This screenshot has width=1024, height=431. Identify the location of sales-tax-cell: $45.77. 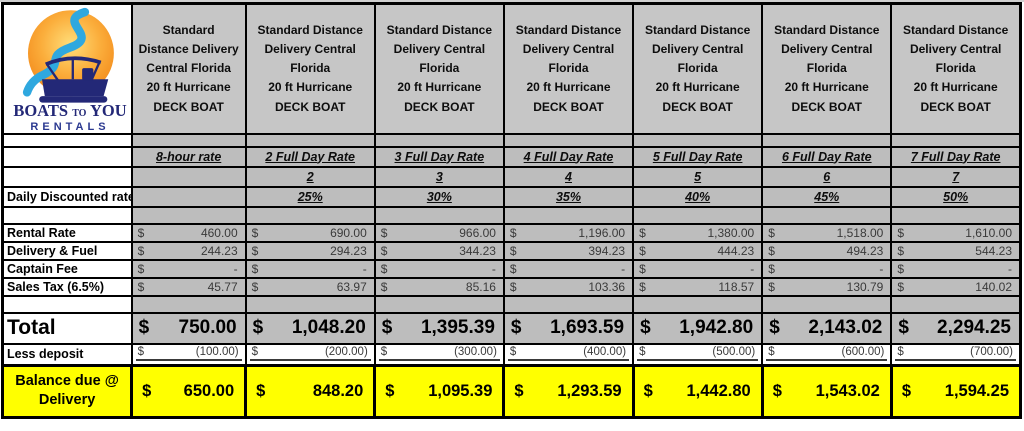
(188, 286).